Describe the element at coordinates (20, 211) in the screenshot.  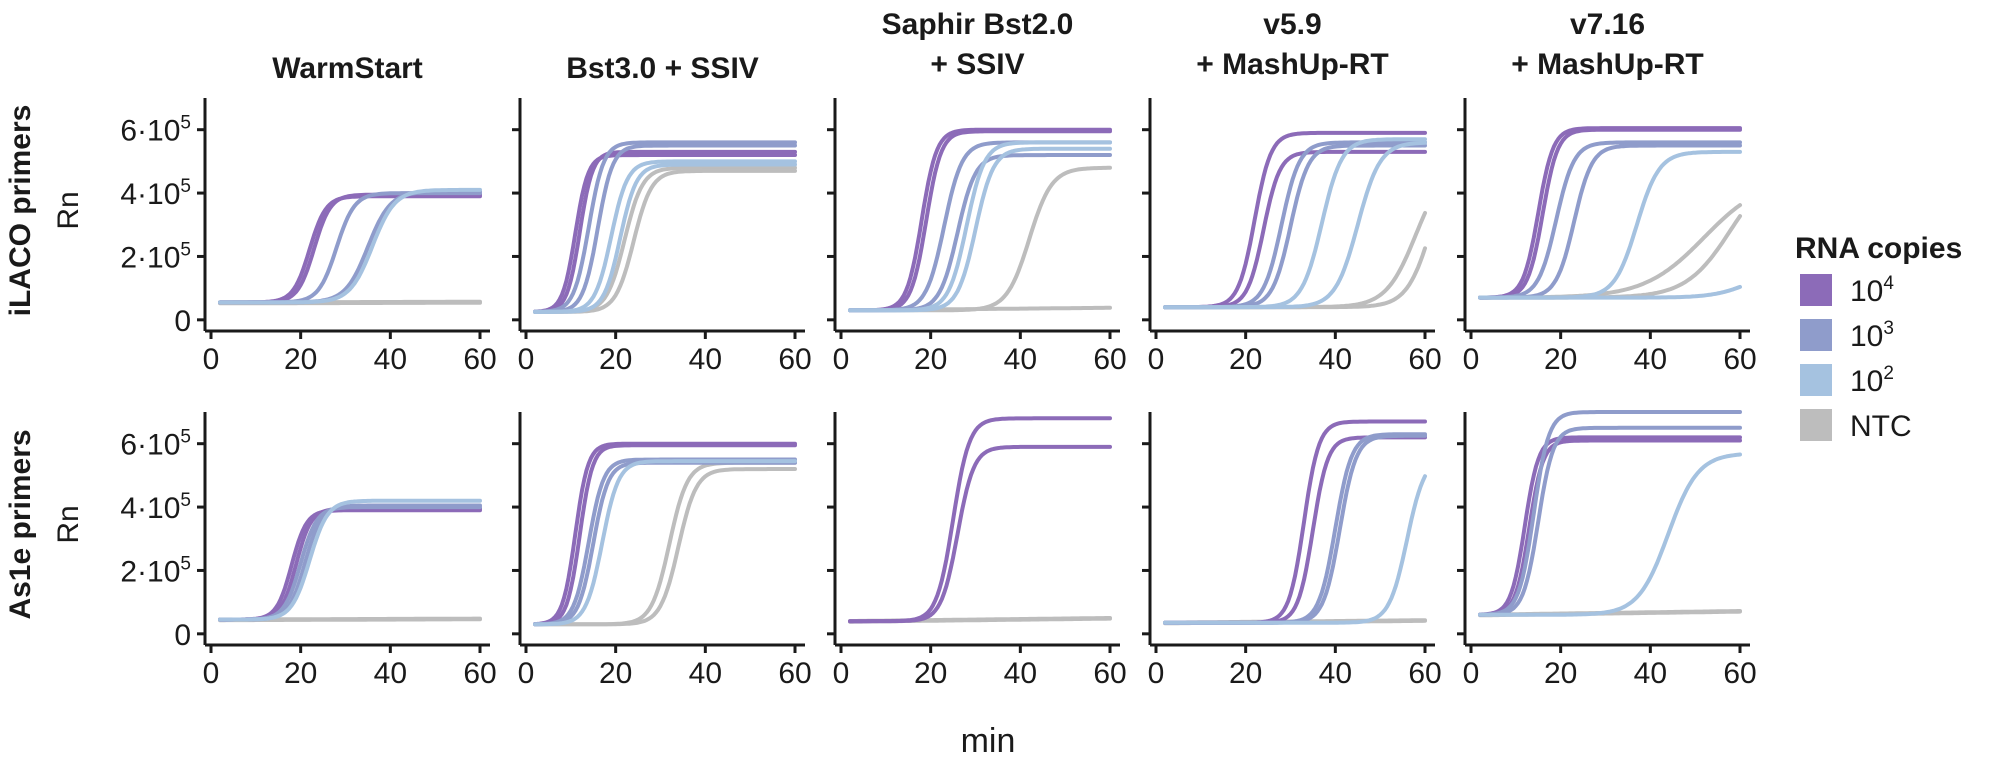
I see `row-label: iLACO primers` at that location.